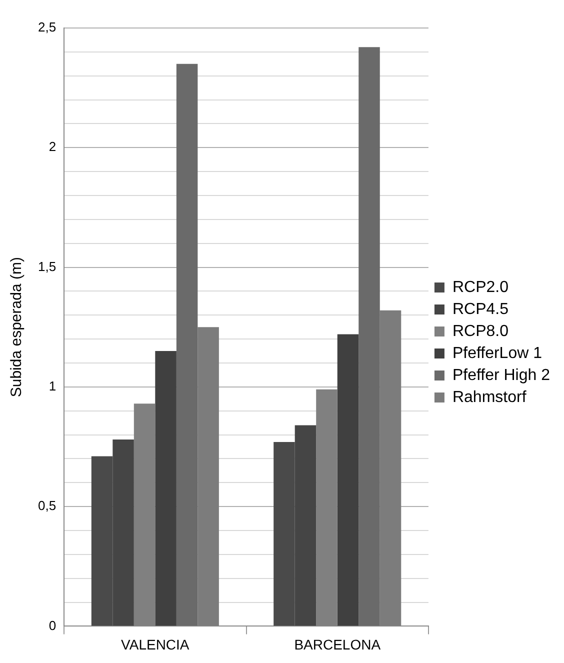 This screenshot has height=663, width=564. What do you see at coordinates (489, 397) in the screenshot?
I see `legend-label: Rahmstorf` at bounding box center [489, 397].